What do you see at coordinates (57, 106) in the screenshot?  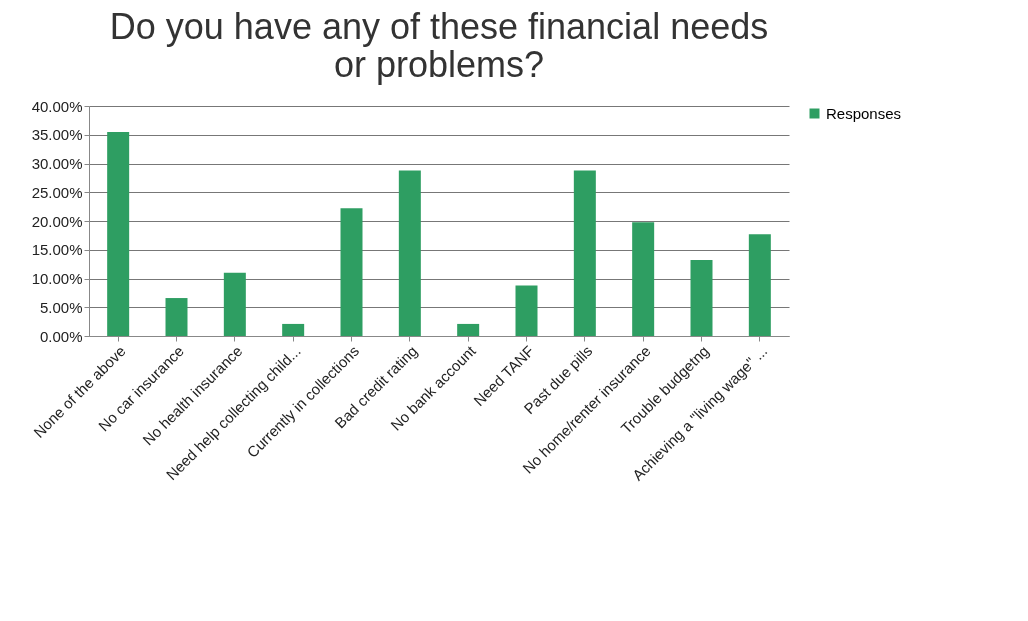 I see `y-tick-label: 40.00%` at bounding box center [57, 106].